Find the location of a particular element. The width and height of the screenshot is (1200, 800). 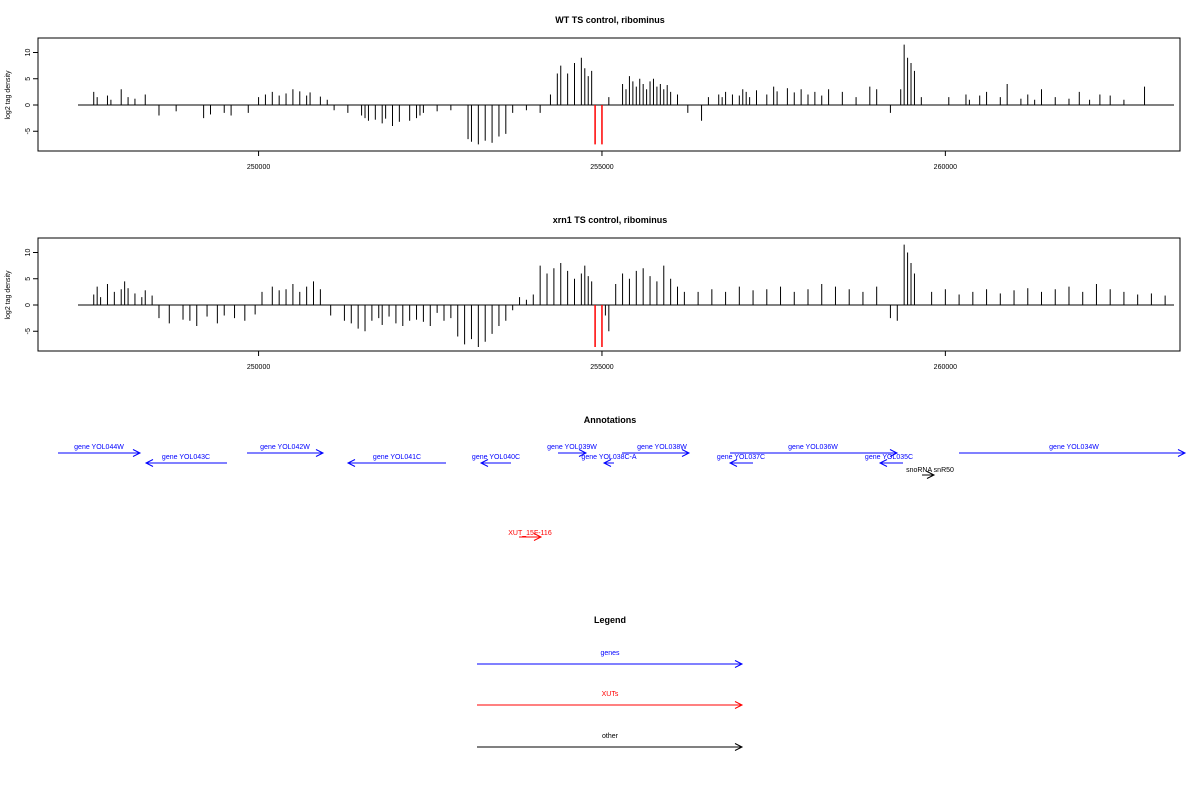

xrn1-plot-frame is located at coordinates (609, 294).